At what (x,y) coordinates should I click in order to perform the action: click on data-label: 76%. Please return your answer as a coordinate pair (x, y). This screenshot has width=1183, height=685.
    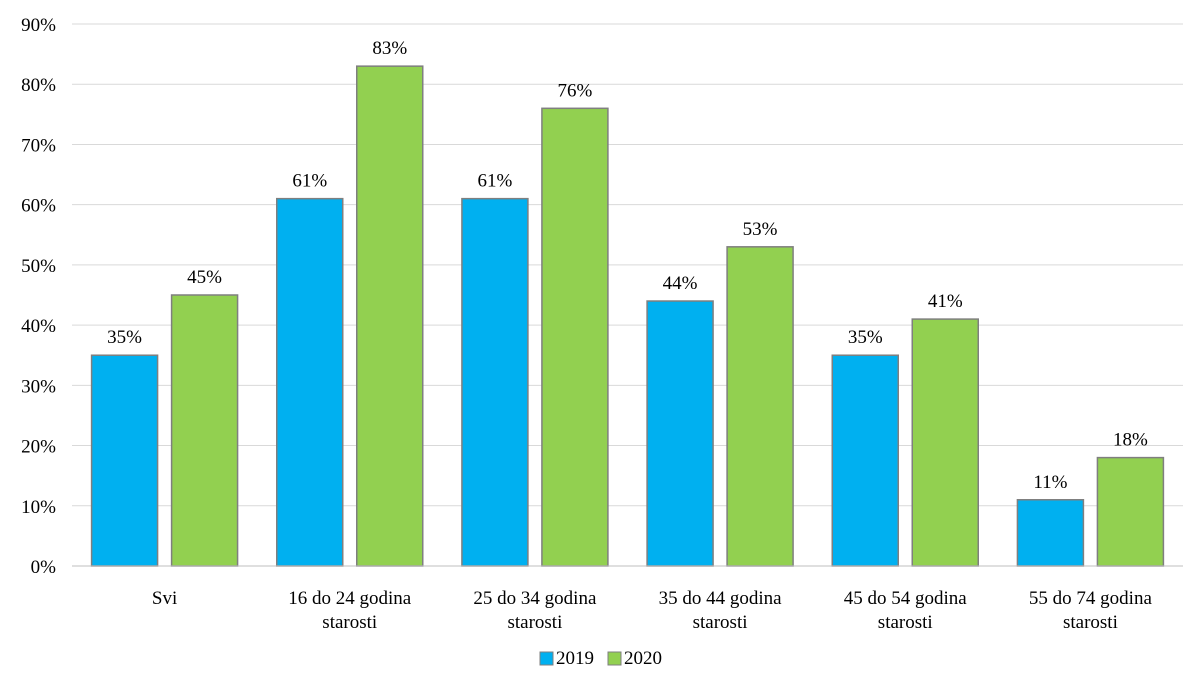
    Looking at the image, I should click on (575, 90).